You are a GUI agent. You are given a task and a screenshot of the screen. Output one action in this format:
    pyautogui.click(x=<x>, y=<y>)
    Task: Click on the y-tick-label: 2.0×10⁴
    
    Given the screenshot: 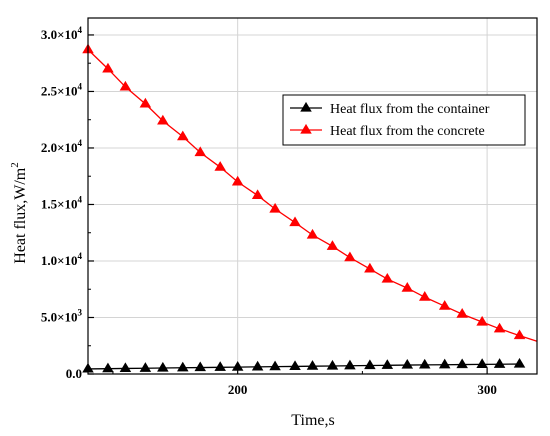 What is the action you would take?
    pyautogui.click(x=62, y=146)
    